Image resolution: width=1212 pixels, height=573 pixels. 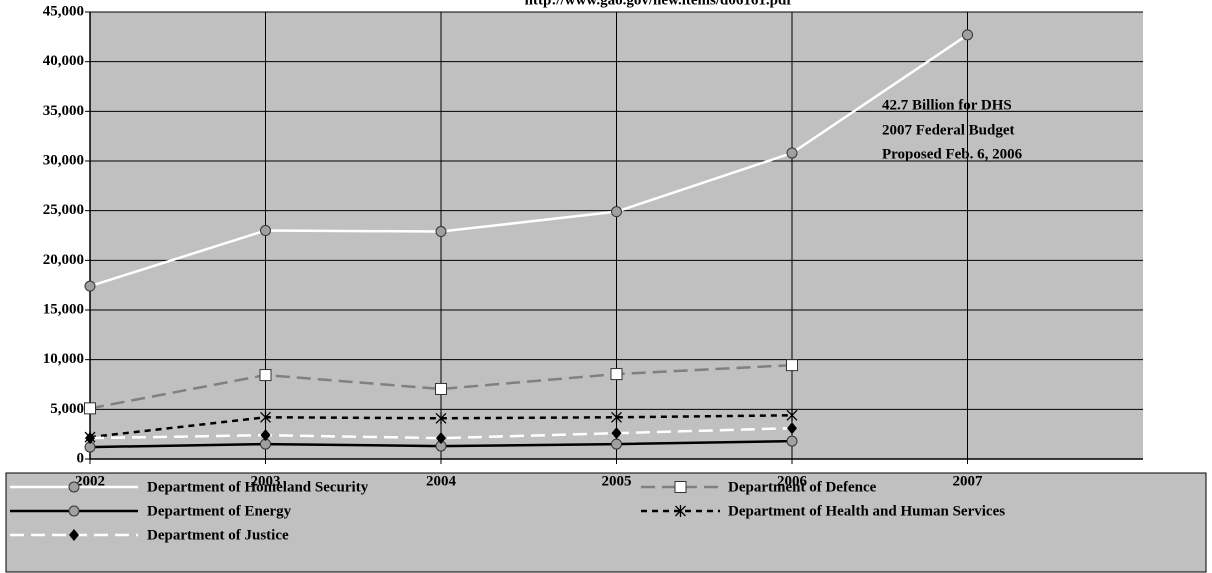 What do you see at coordinates (792, 481) in the screenshot?
I see `x-tick-label: 2006` at bounding box center [792, 481].